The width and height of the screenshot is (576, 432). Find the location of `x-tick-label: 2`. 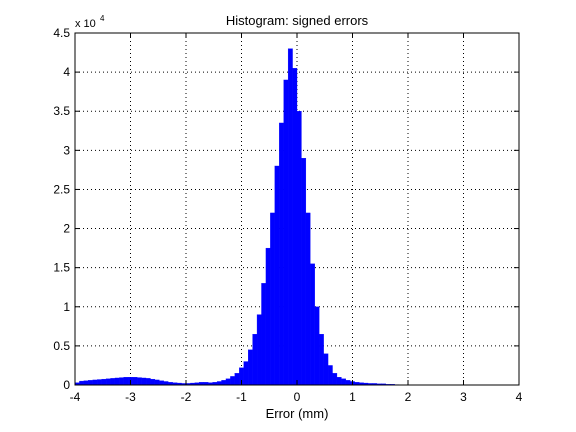

x-tick-label: 2 is located at coordinates (408, 397).